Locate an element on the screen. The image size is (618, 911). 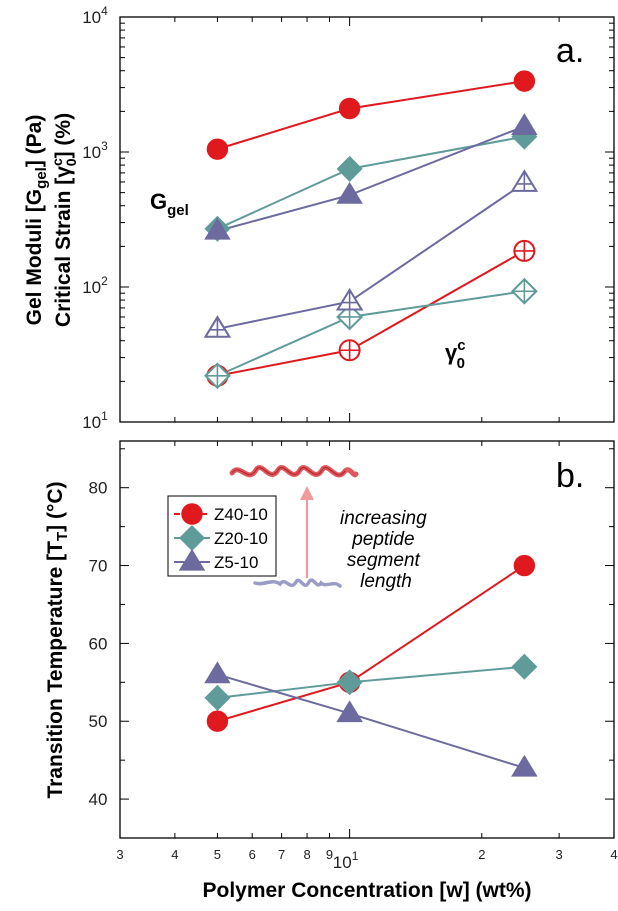
ggel-annotation: Ggel is located at coordinates (169, 204).